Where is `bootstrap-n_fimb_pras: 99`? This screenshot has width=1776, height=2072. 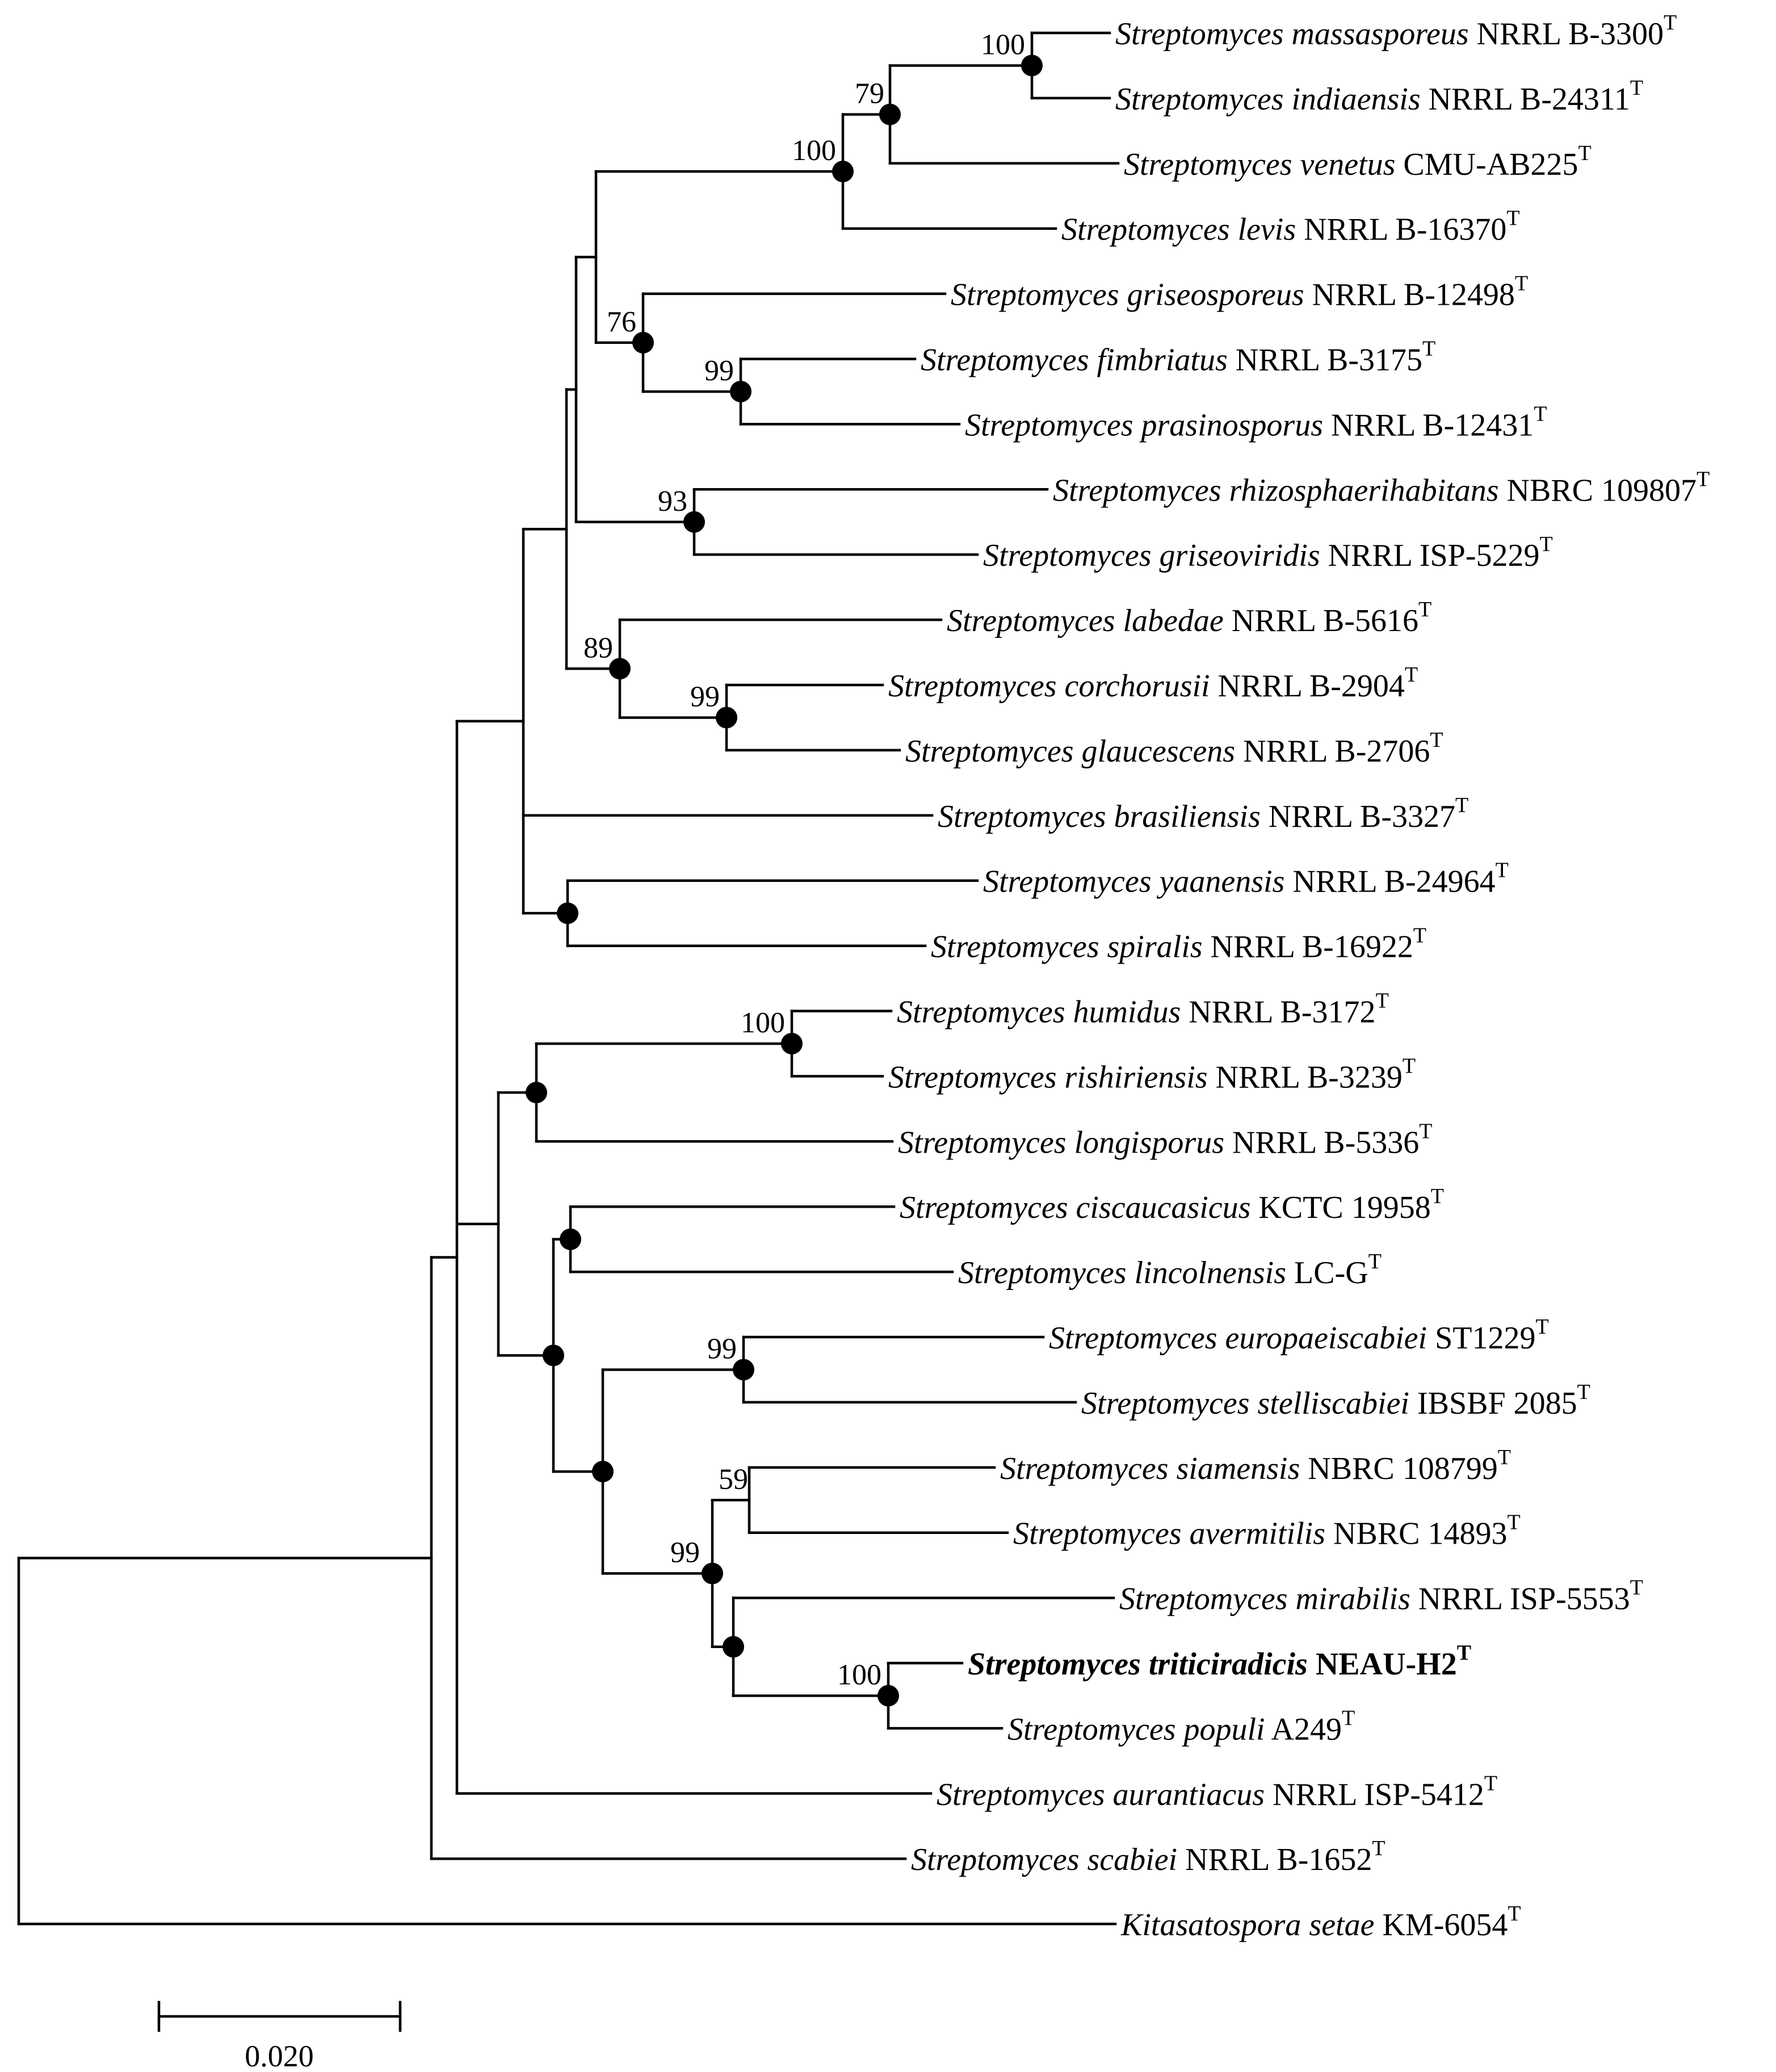
bootstrap-n_fimb_pras: 99 is located at coordinates (719, 371).